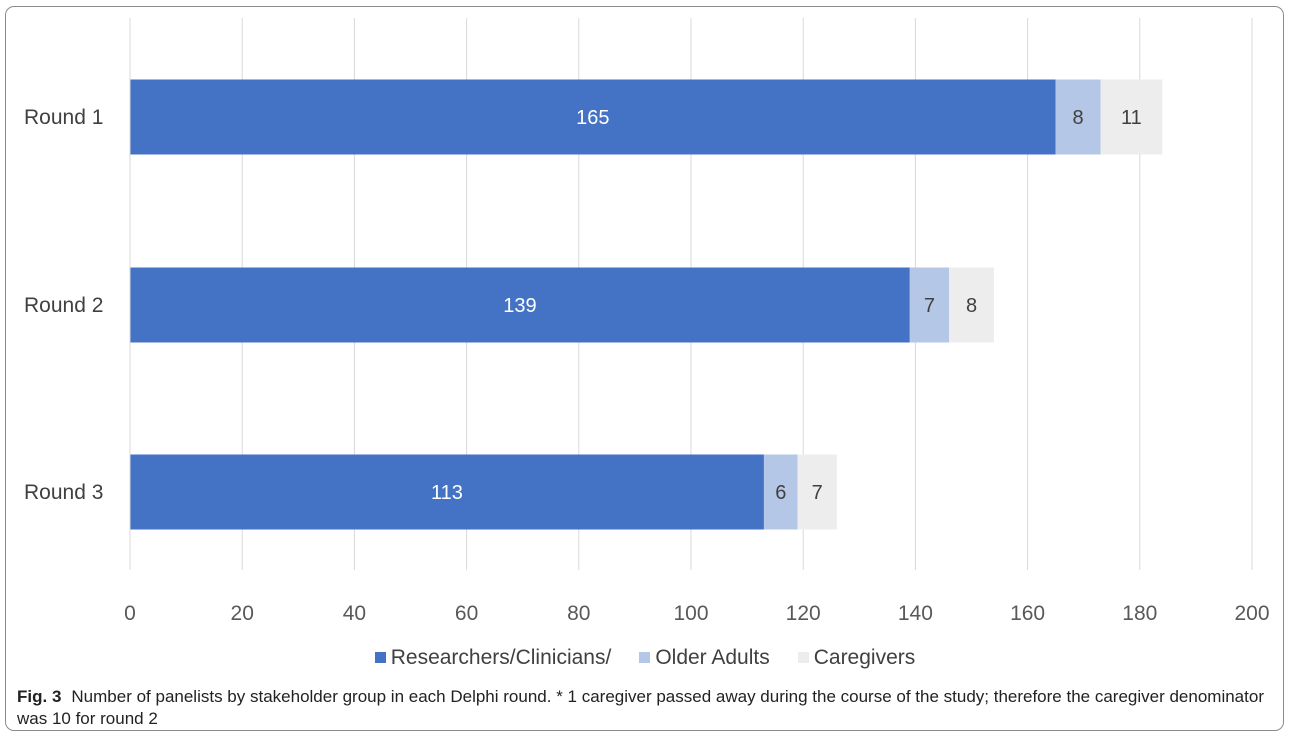 This screenshot has height=737, width=1290. Describe the element at coordinates (354, 613) in the screenshot. I see `x-tick-label: 40` at that location.